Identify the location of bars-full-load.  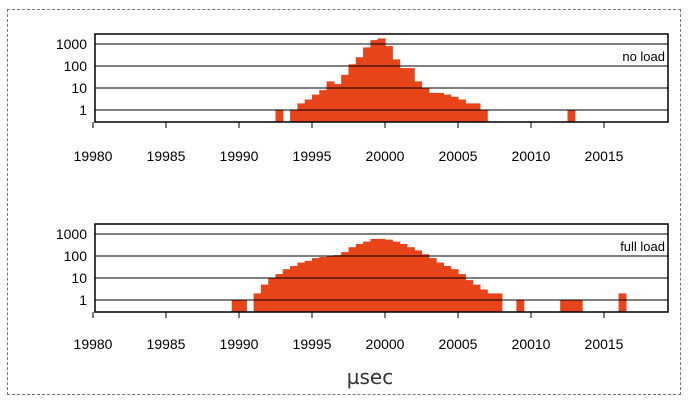
(429, 275).